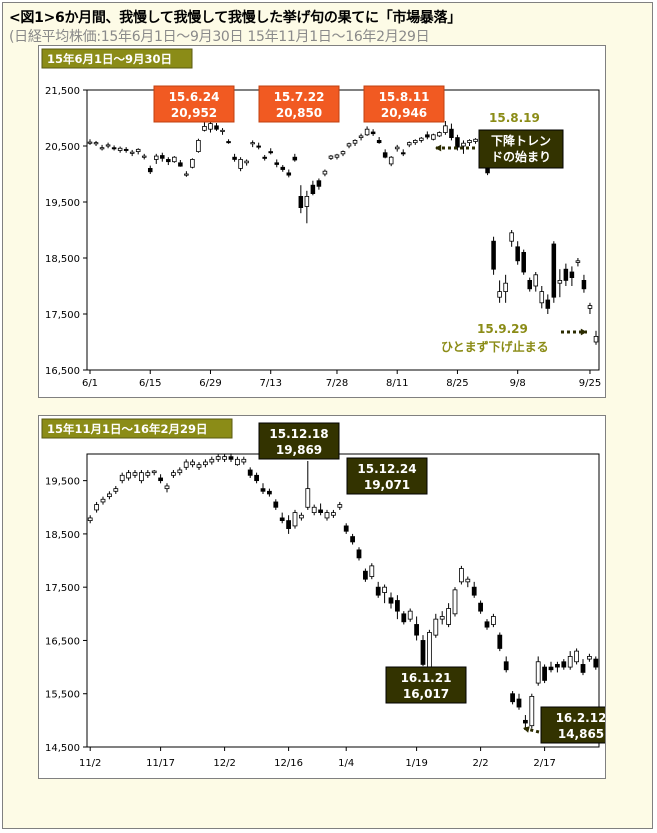 The height and width of the screenshot is (833, 657). I want to click on annotation-text: 19,869, so click(299, 450).